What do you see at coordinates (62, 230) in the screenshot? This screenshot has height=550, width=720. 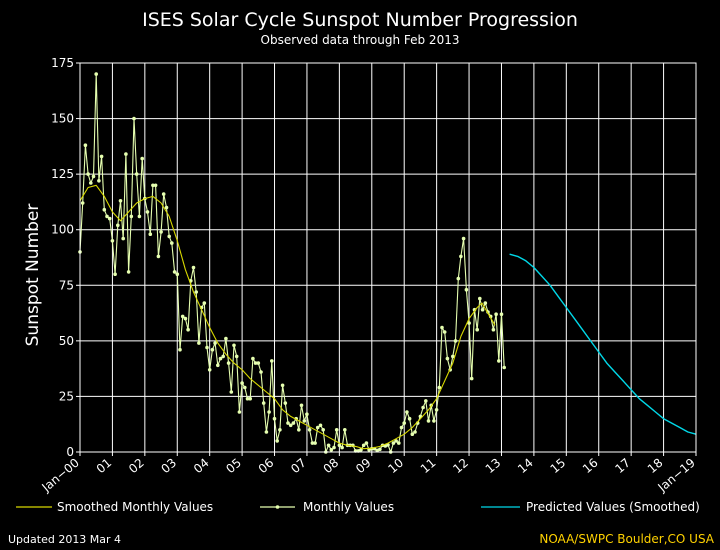 I see `y-tick-label: 100` at bounding box center [62, 230].